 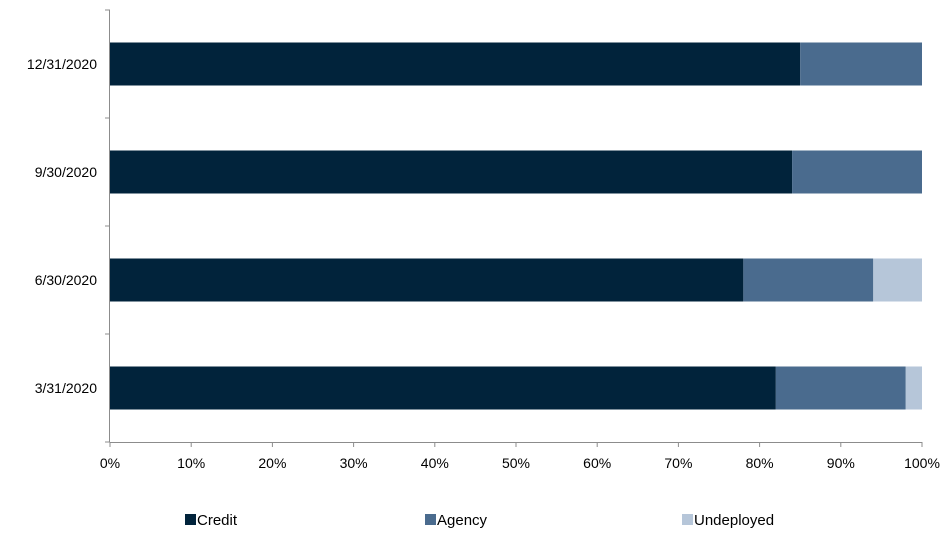 What do you see at coordinates (191, 463) in the screenshot?
I see `x-tick-label: 10%` at bounding box center [191, 463].